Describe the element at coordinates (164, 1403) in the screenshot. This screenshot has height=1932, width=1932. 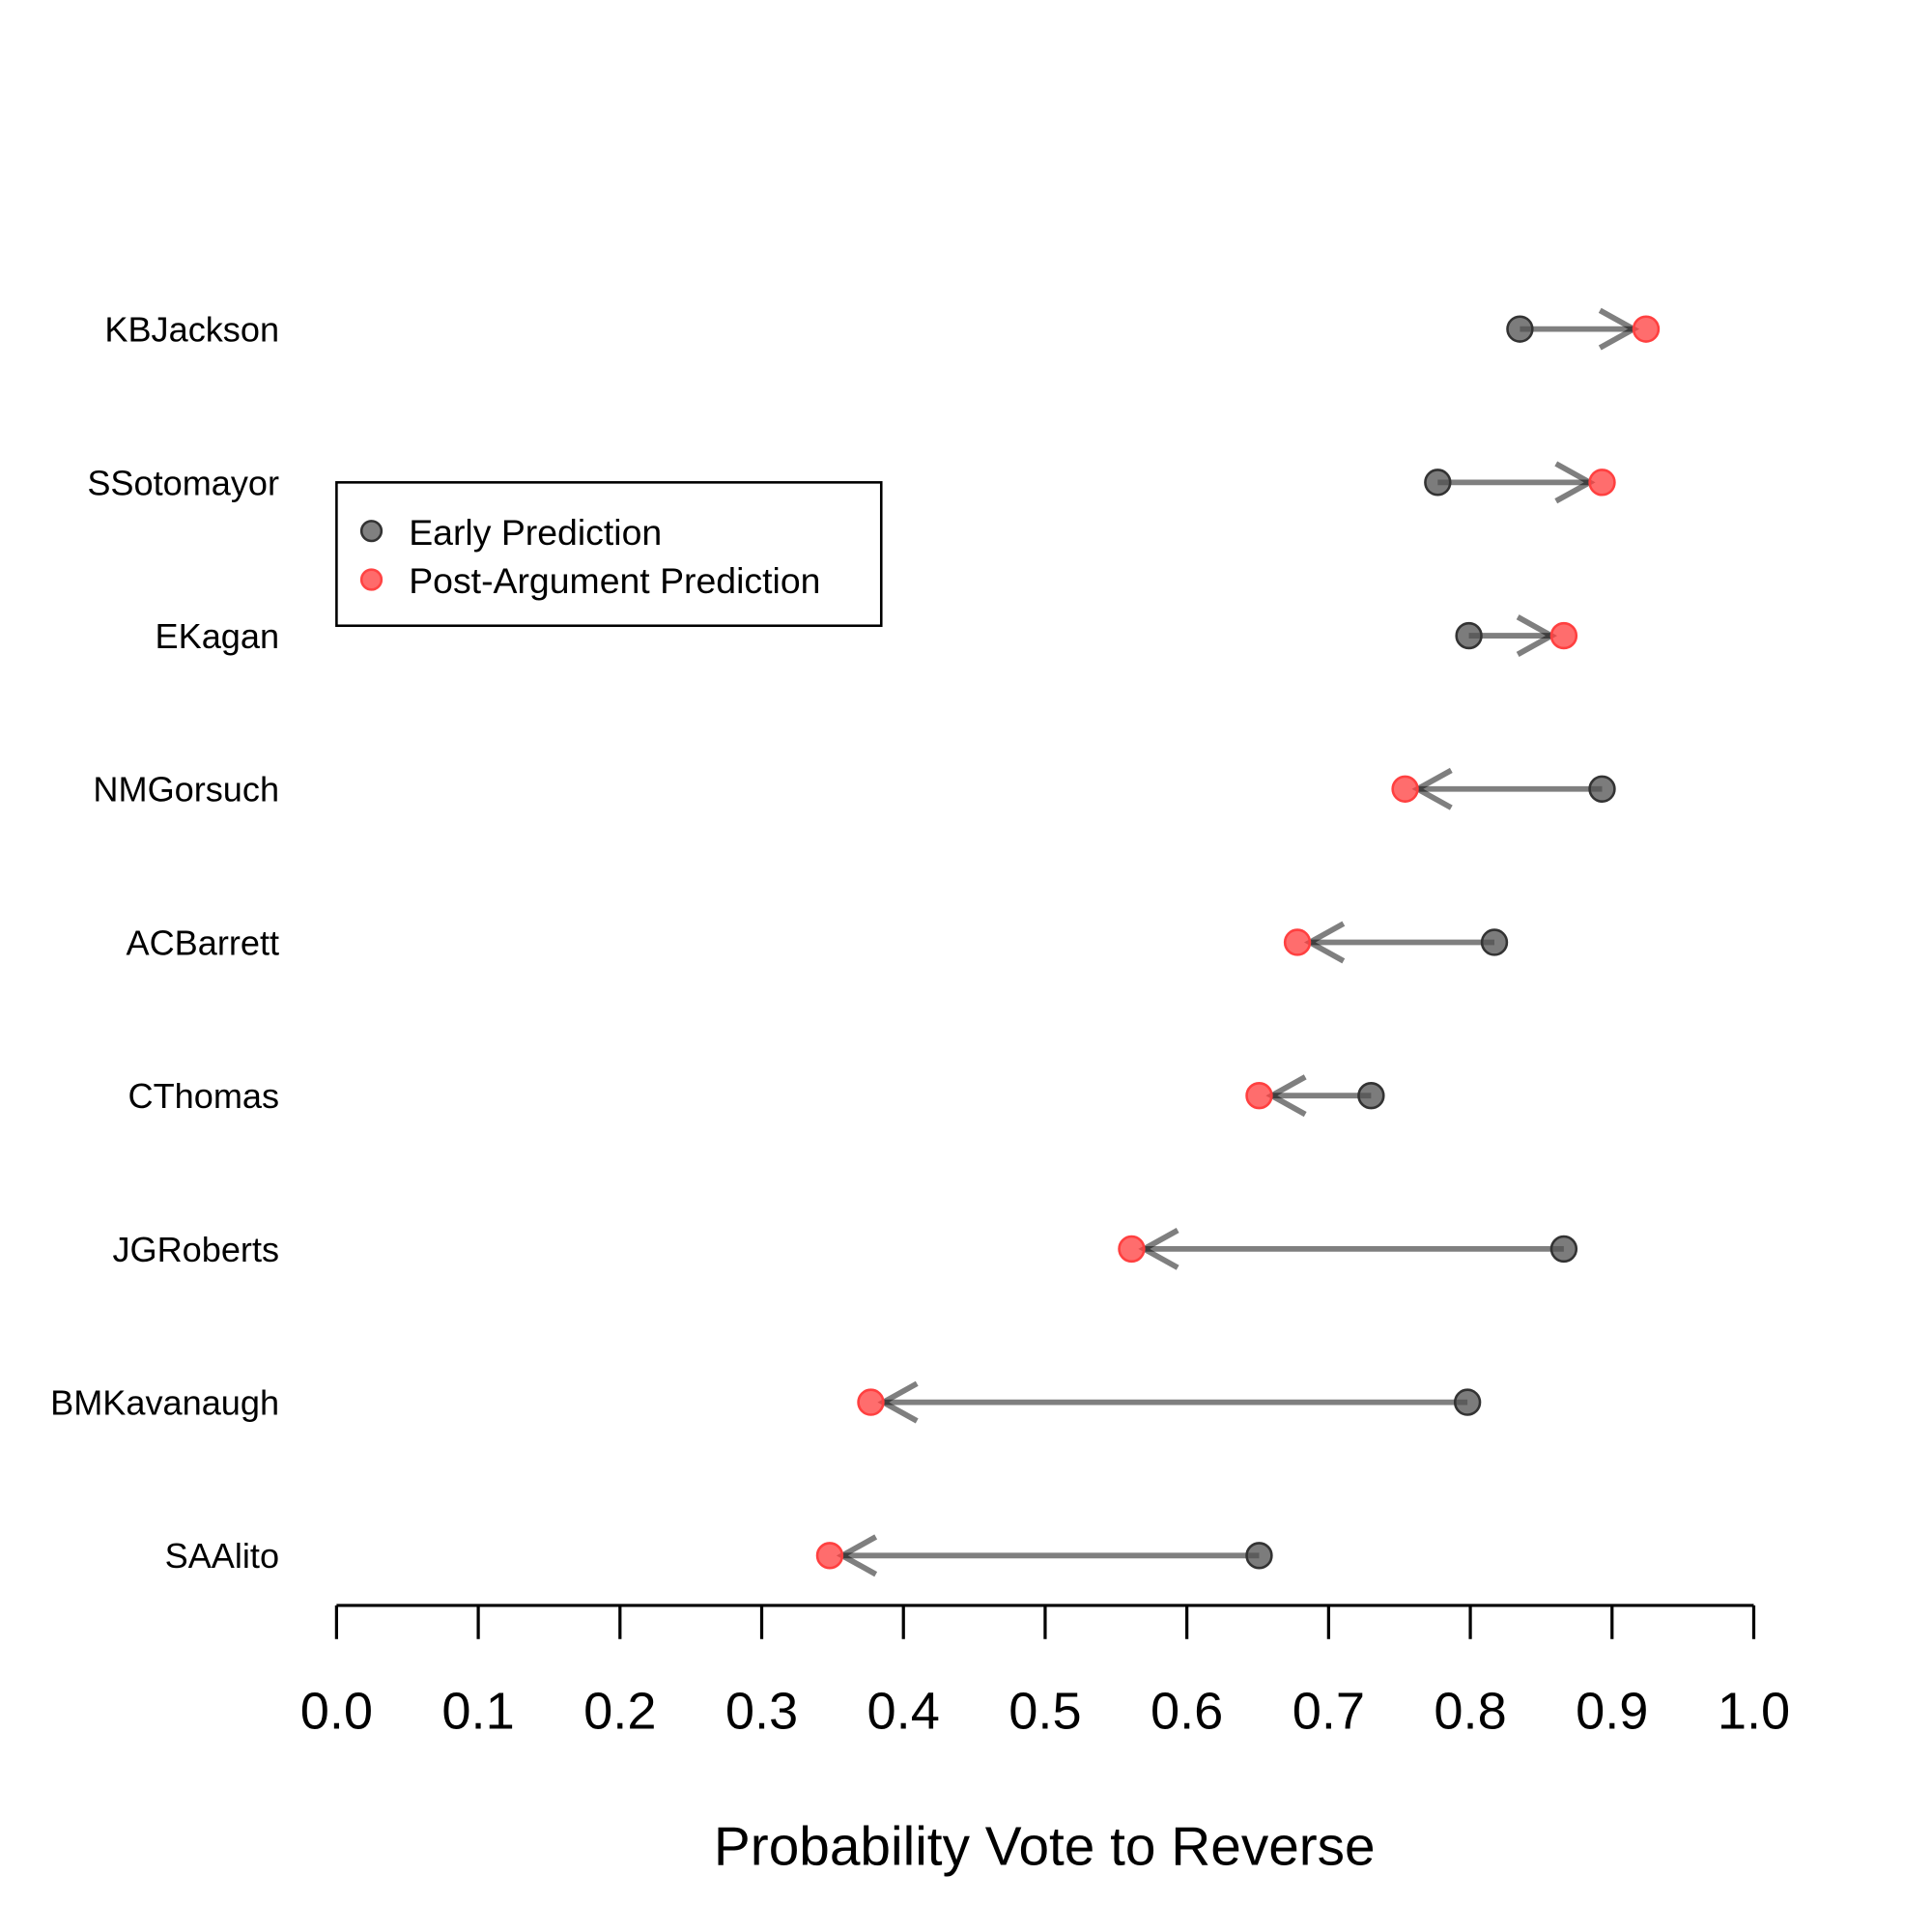
I see `y-tick-label: BMKavanaugh` at that location.